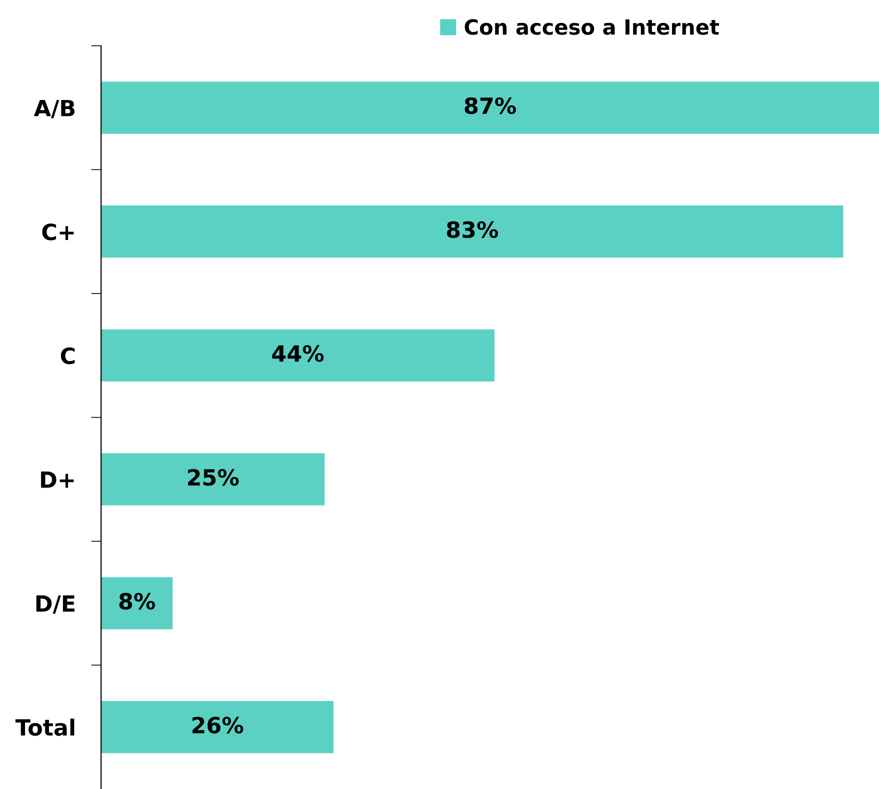  What do you see at coordinates (213, 477) in the screenshot?
I see `data-label: 25%` at bounding box center [213, 477].